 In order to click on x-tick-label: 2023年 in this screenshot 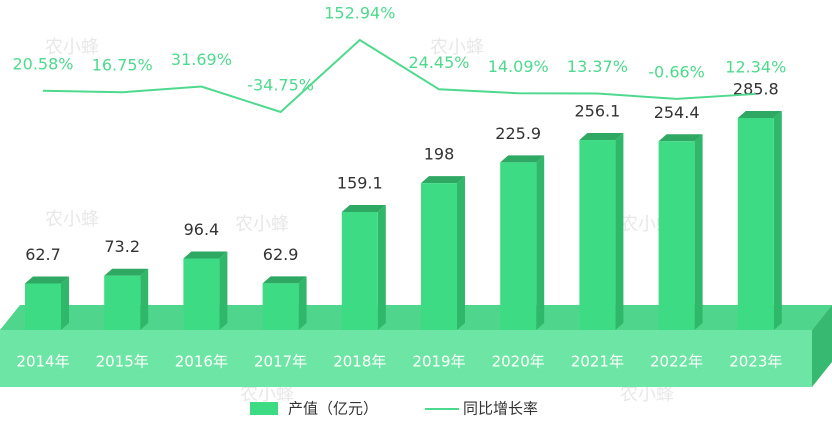, I will do `click(755, 362)`.